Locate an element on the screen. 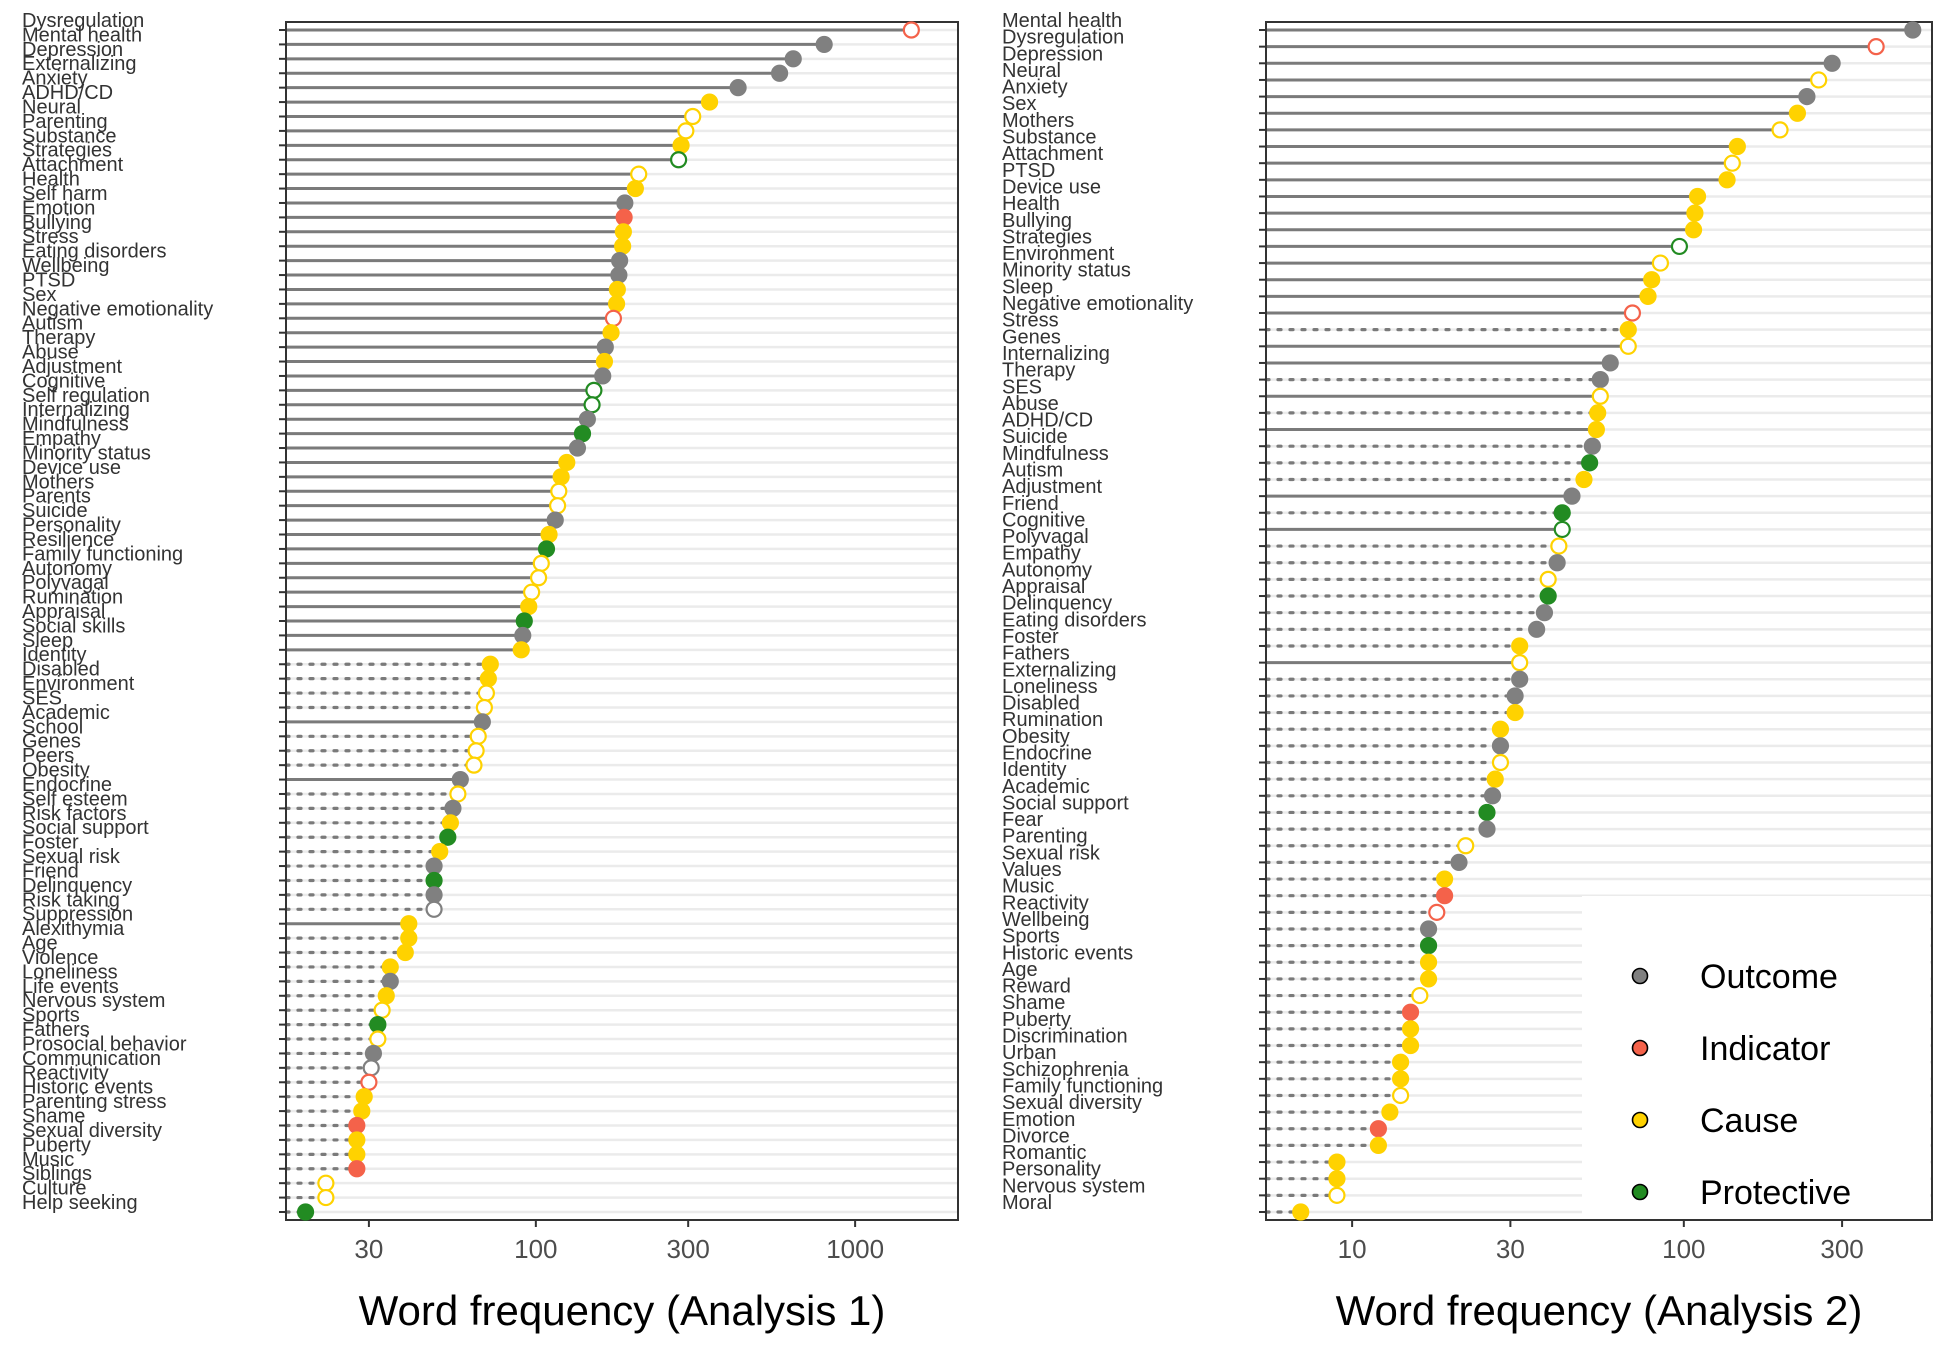 The image size is (1950, 1350). category-label: Empathy is located at coordinates (1041, 554).